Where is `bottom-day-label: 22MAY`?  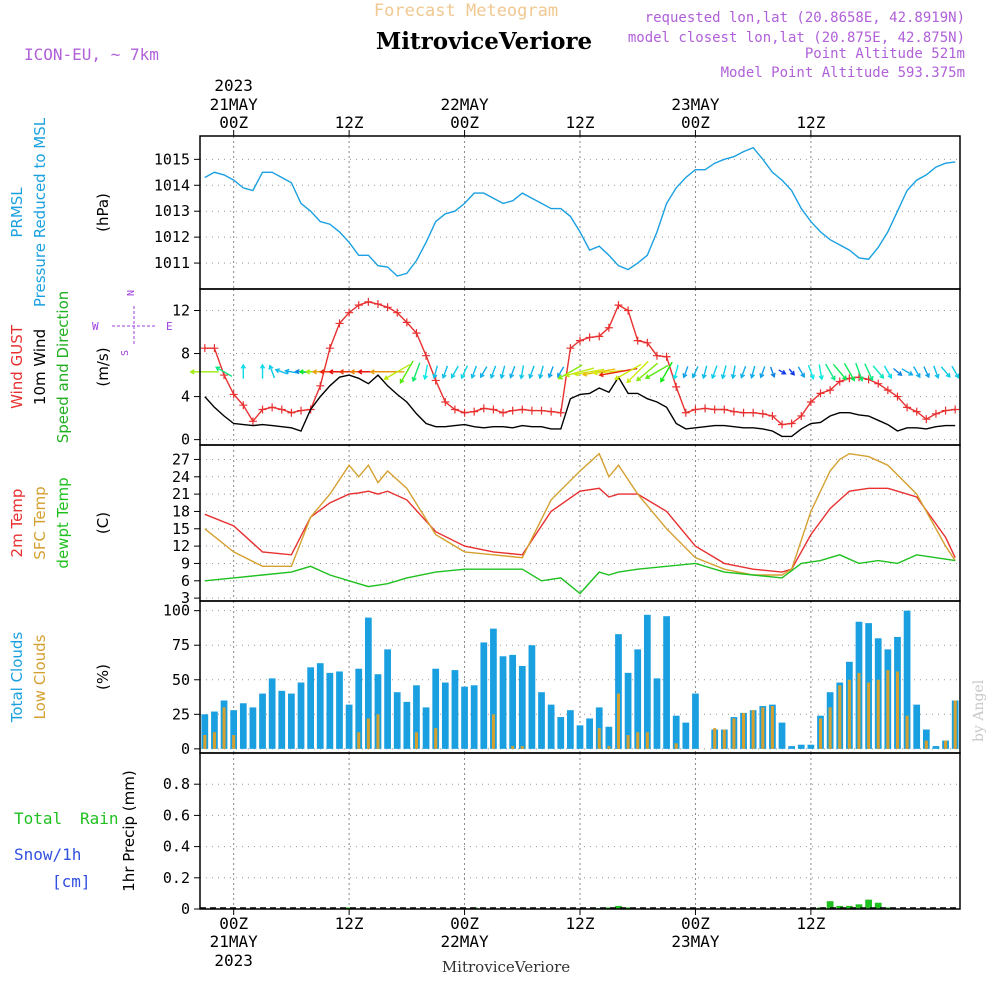 bottom-day-label: 22MAY is located at coordinates (464, 941).